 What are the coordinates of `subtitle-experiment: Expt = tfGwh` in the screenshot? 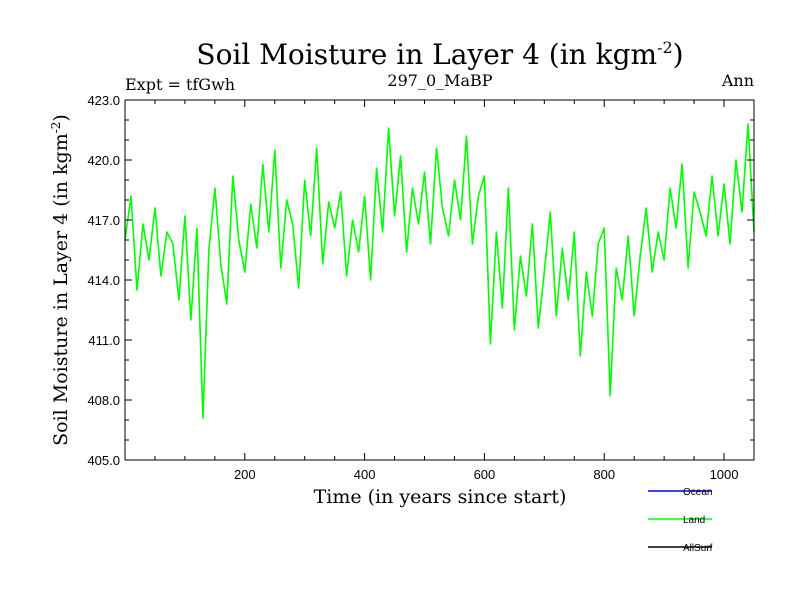 It's located at (180, 84).